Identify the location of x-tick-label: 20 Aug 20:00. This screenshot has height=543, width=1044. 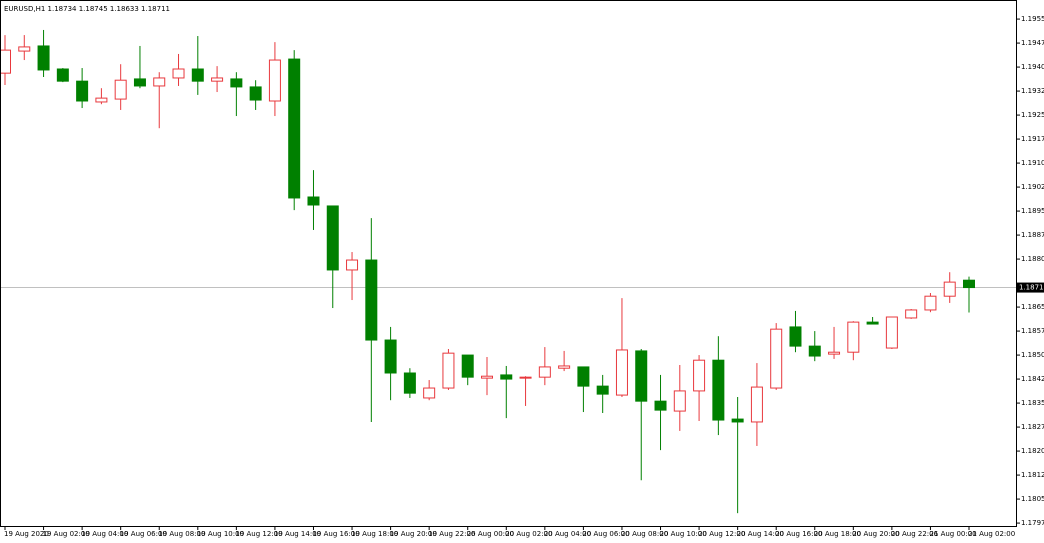
(875, 534).